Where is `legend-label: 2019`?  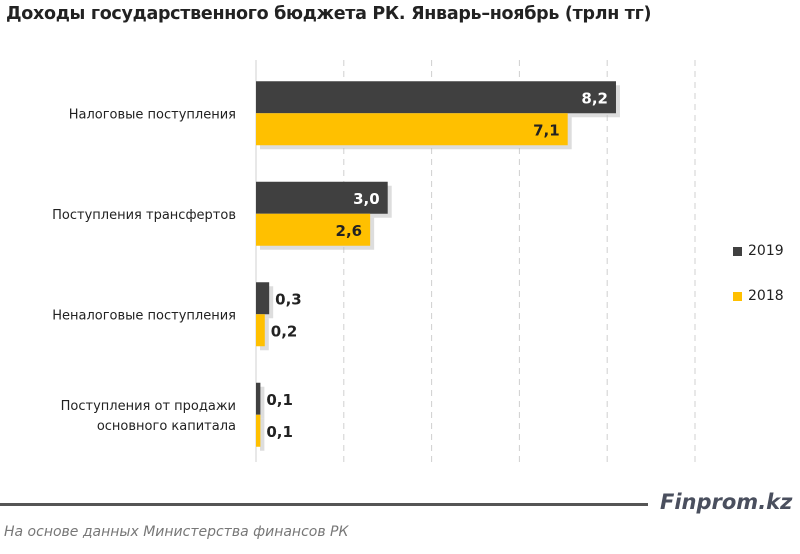 legend-label: 2019 is located at coordinates (766, 251).